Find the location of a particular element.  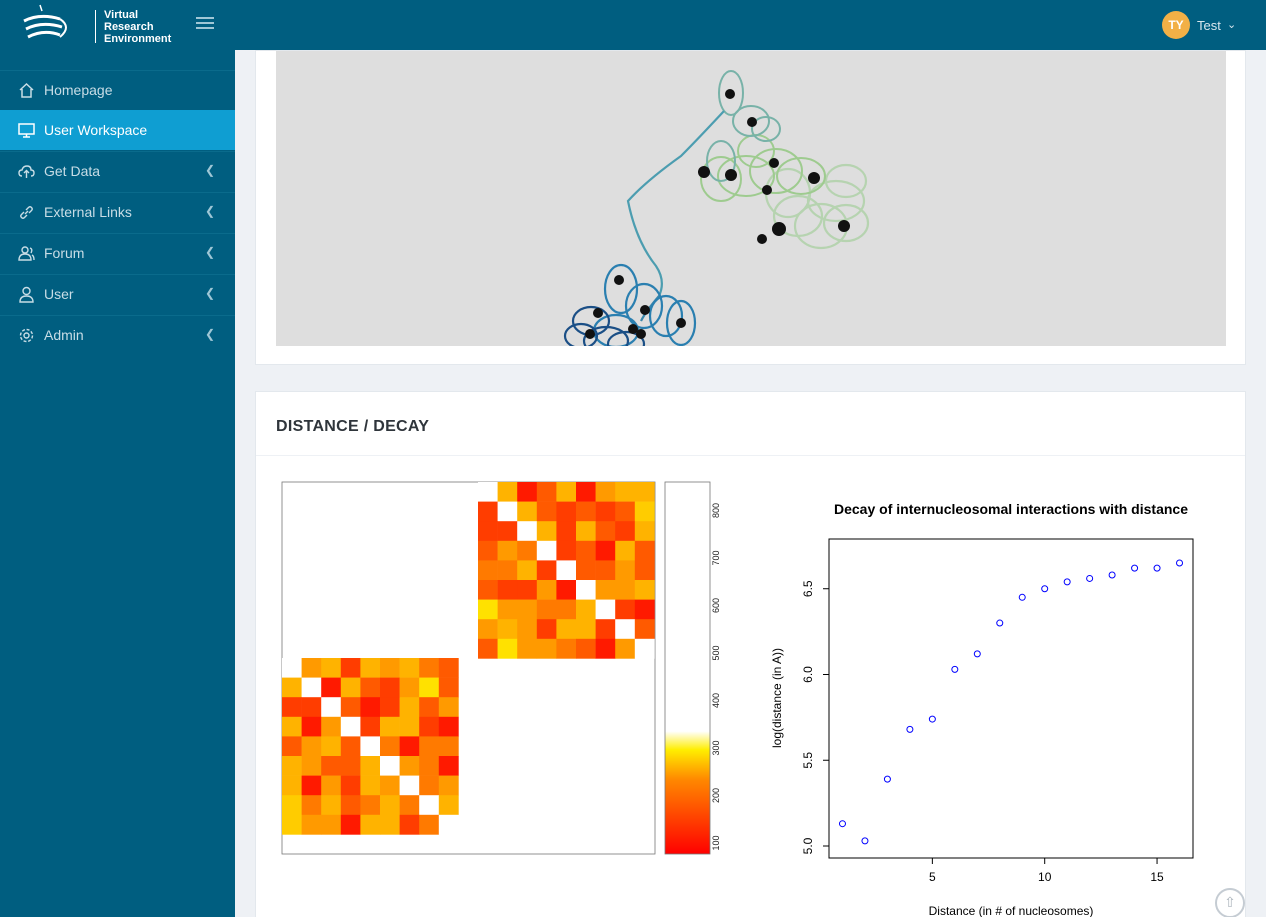

y-tick-label: 6.0 is located at coordinates (808, 674).